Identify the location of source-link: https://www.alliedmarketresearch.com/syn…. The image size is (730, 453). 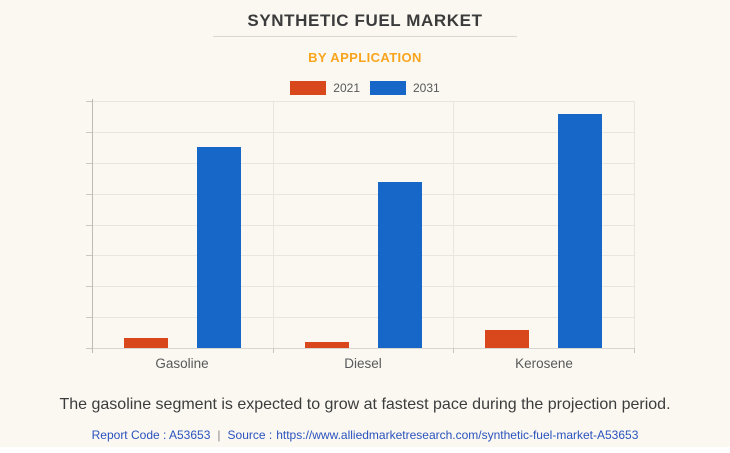
(457, 435).